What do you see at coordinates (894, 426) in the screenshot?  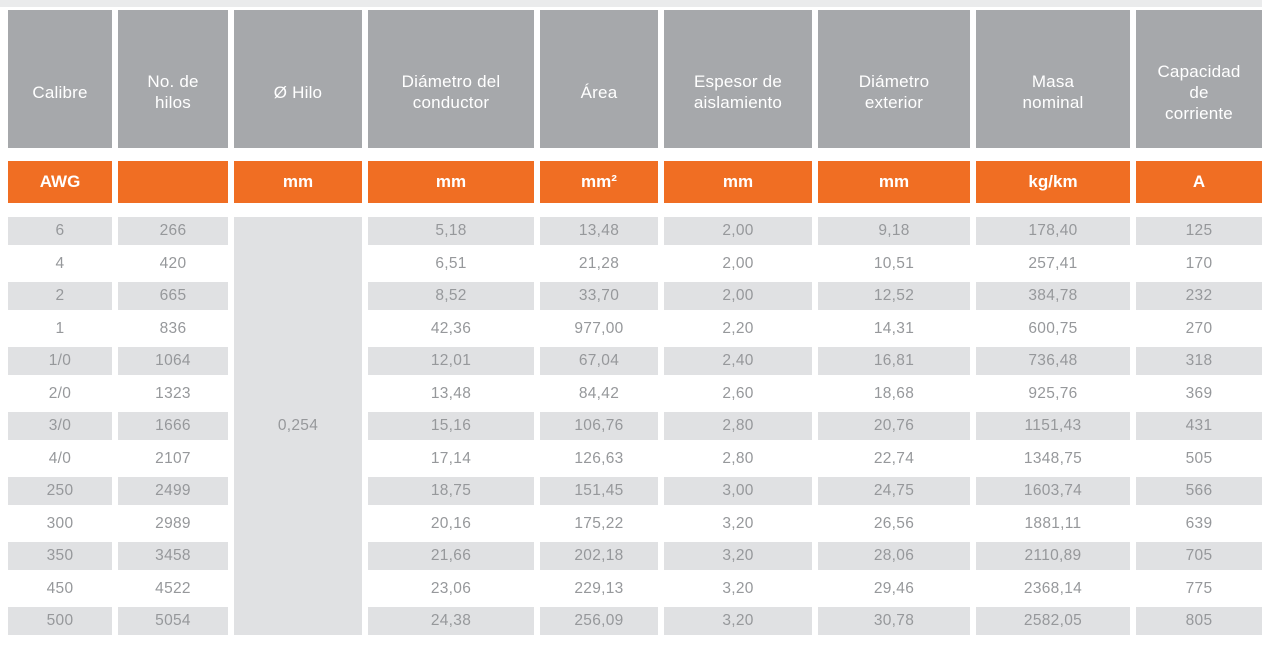 I see `data-cell-diametro-exterior: 20,76` at bounding box center [894, 426].